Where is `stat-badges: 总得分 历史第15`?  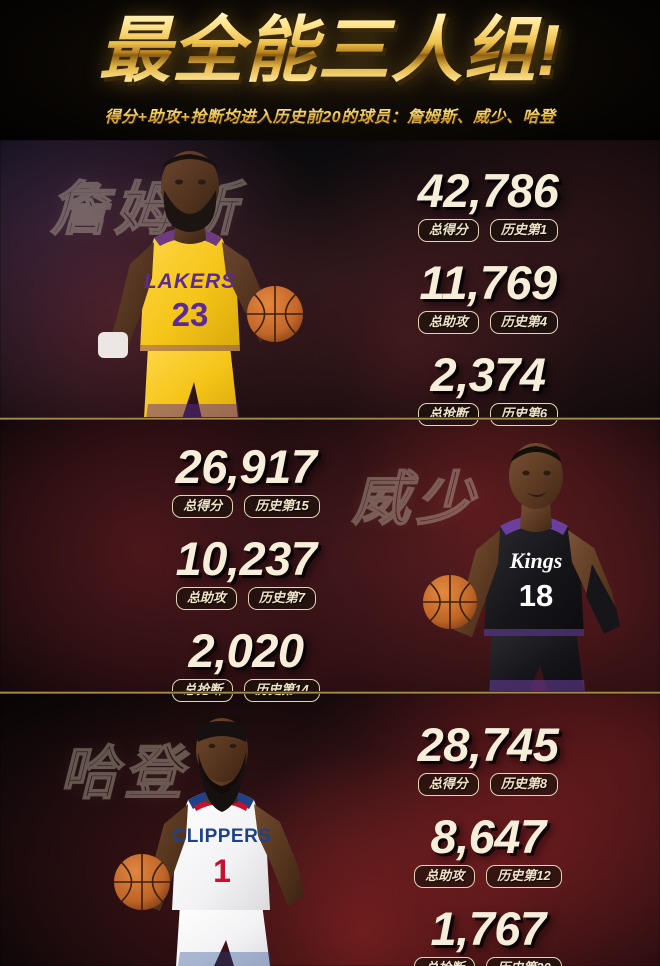
stat-badges: 总得分 历史第15 is located at coordinates (246, 506).